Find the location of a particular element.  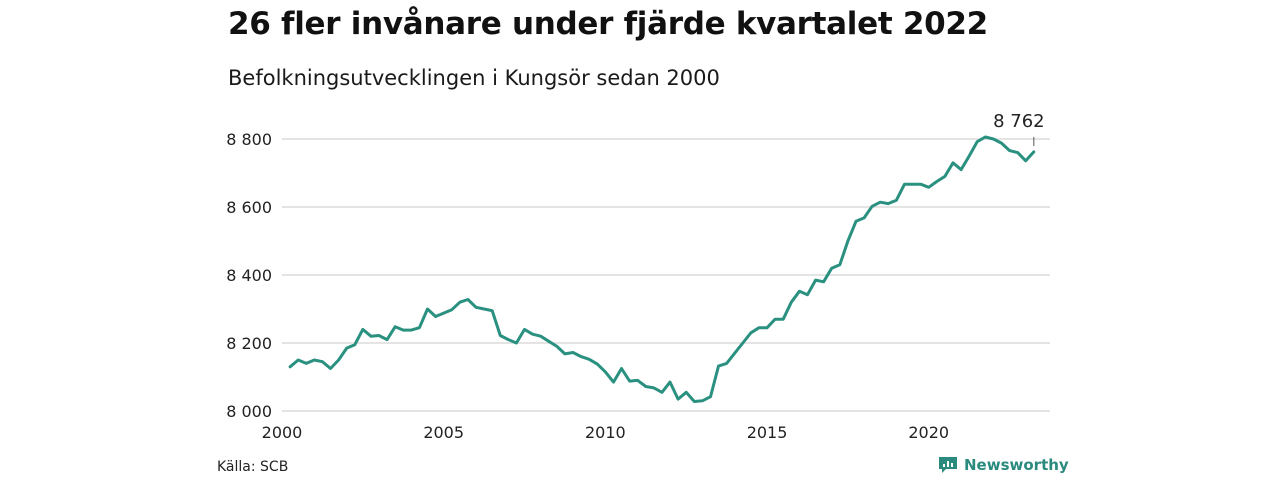

x-tick-label: 2010 is located at coordinates (605, 432).